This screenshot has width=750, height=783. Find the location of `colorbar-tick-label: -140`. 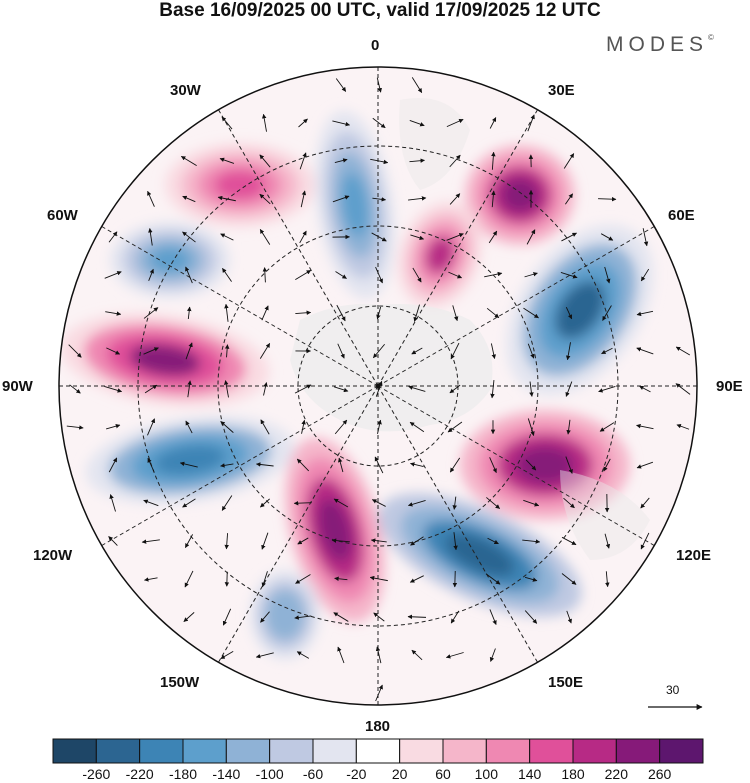

colorbar-tick-label: -140 is located at coordinates (226, 774).